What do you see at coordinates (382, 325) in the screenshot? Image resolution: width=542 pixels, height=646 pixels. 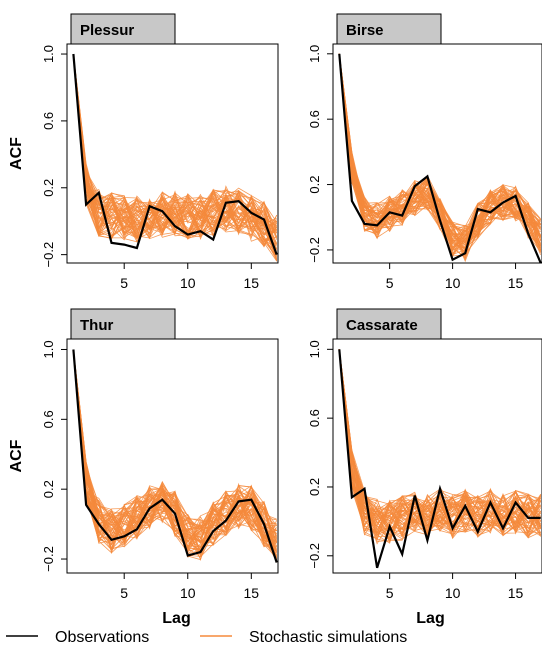 I see `panel-title: Cassarate` at bounding box center [382, 325].